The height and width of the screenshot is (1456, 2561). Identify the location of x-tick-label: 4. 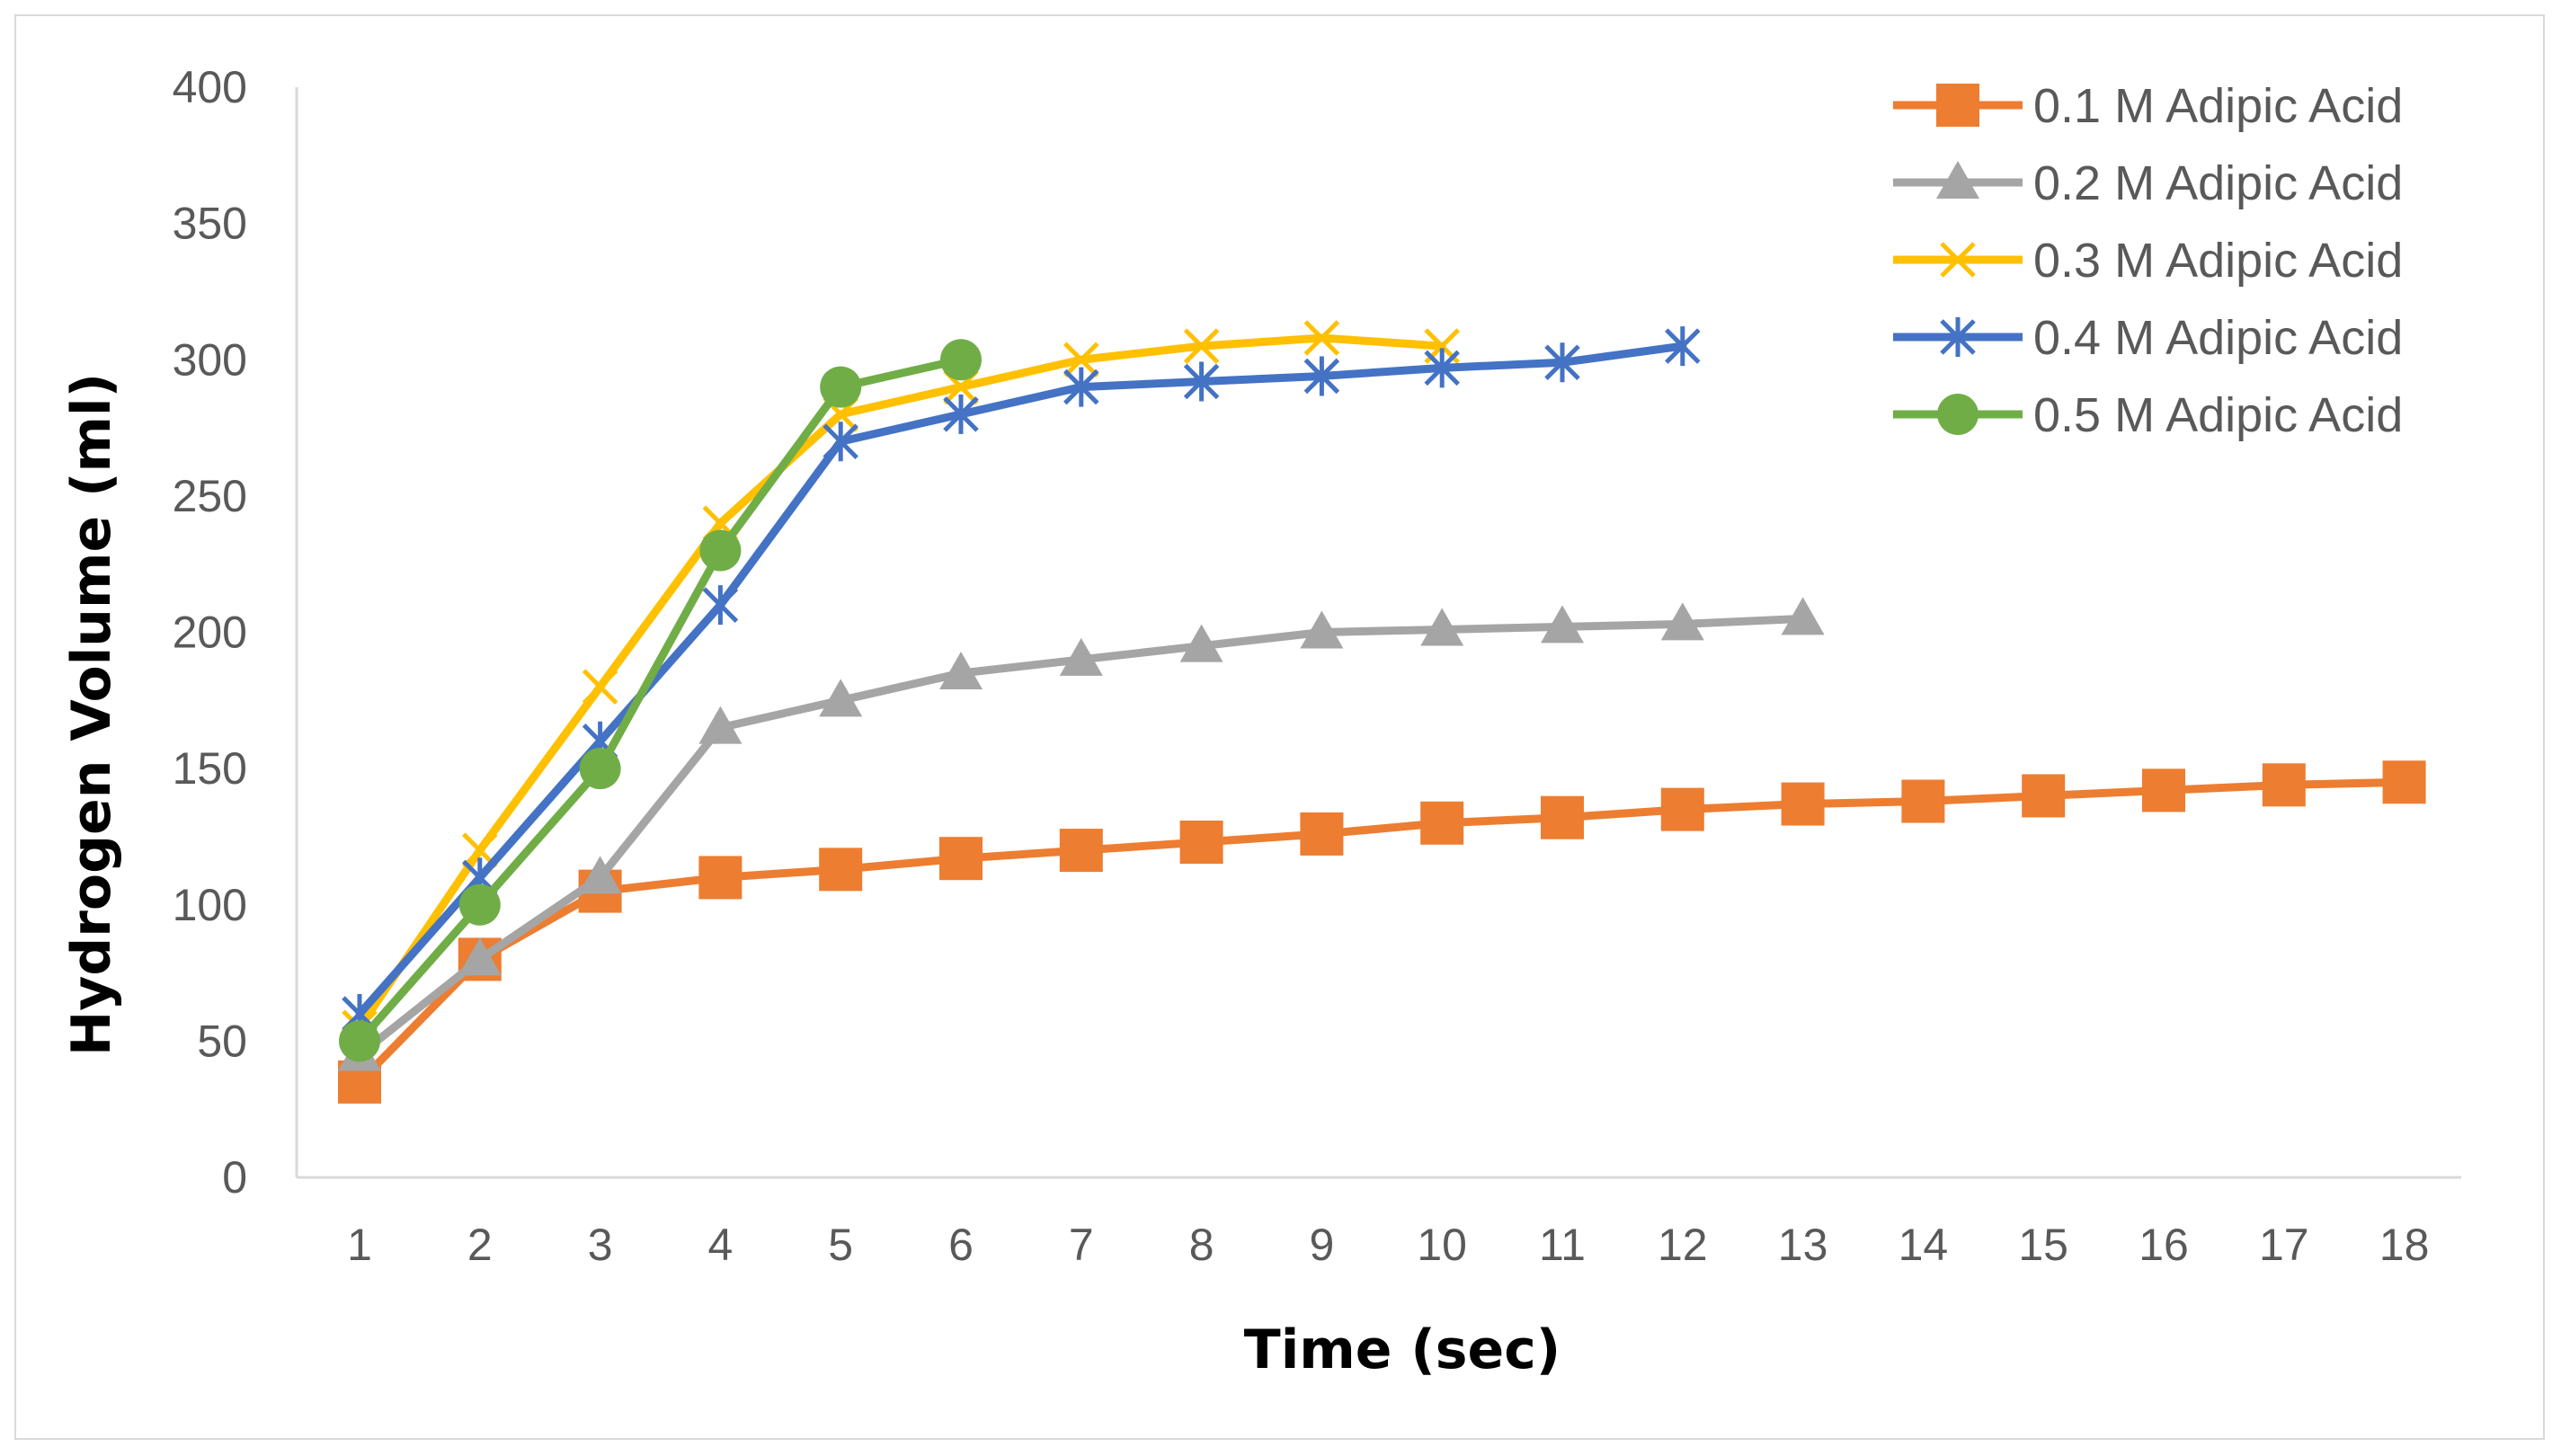
(720, 1245).